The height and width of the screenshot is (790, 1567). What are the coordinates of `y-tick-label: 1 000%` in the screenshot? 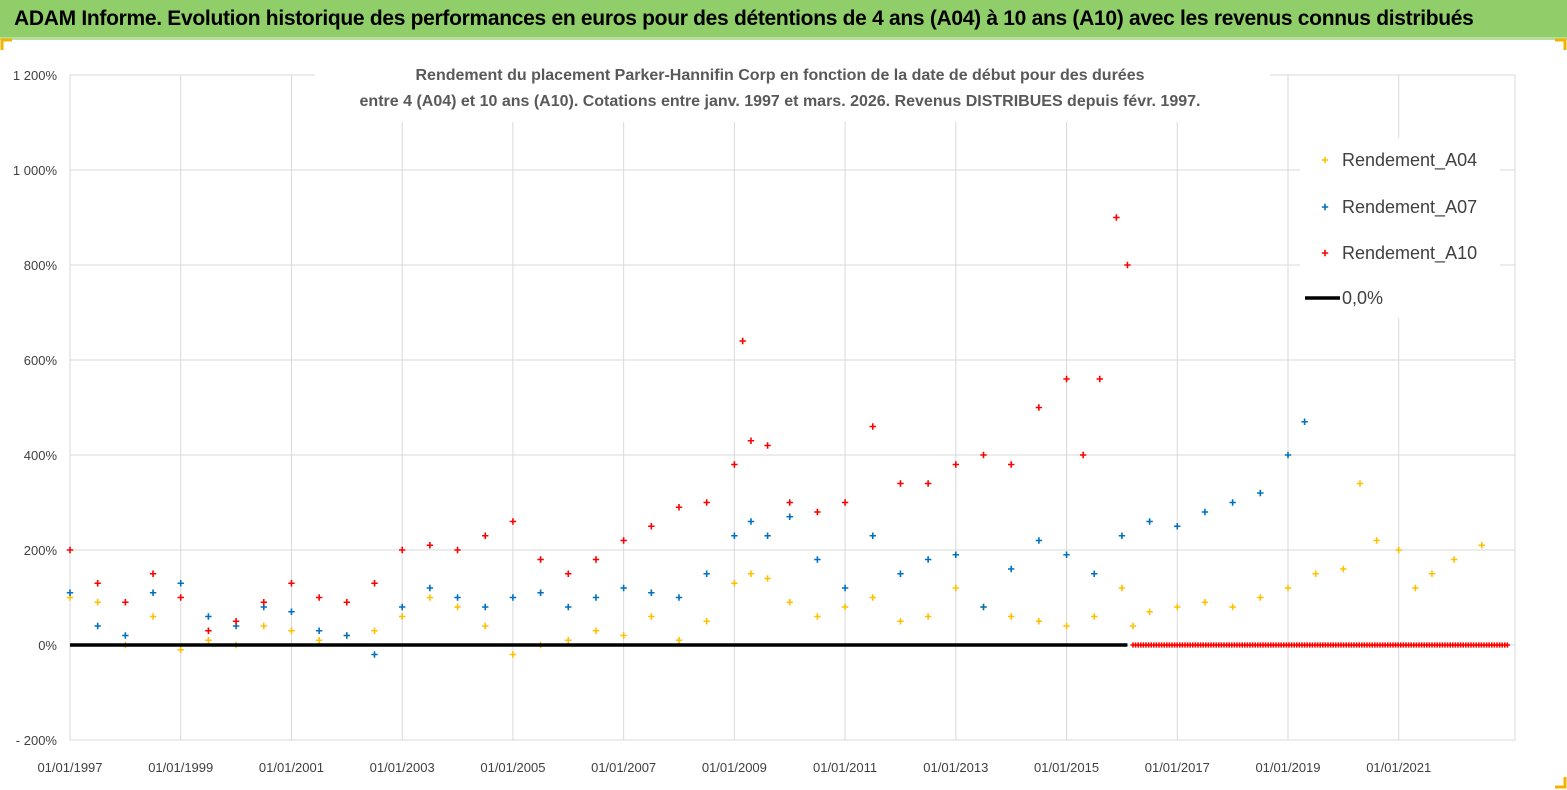 It's located at (35, 170).